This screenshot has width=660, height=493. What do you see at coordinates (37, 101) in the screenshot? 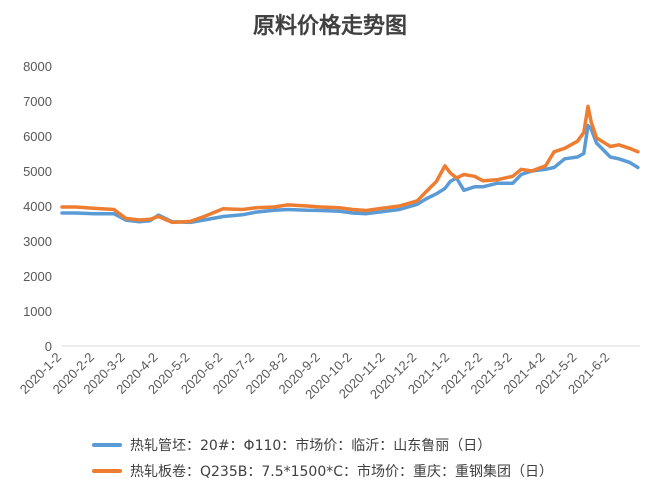
I see `y-tick-label: 7000` at bounding box center [37, 101].